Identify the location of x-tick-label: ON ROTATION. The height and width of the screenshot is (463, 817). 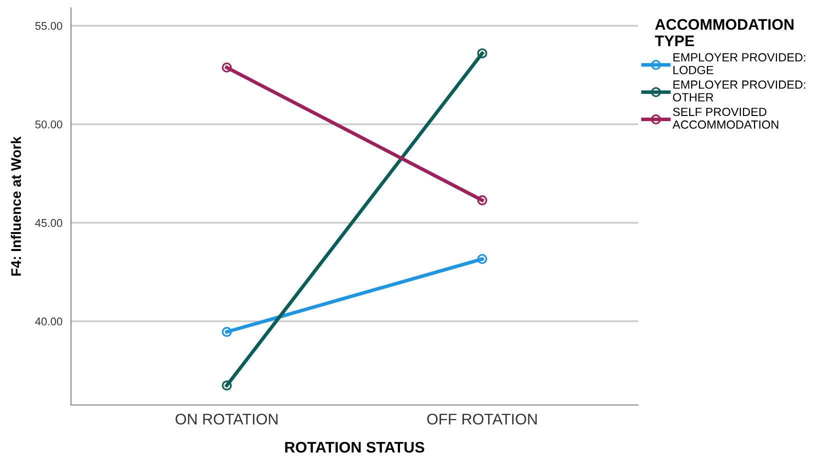
(227, 419).